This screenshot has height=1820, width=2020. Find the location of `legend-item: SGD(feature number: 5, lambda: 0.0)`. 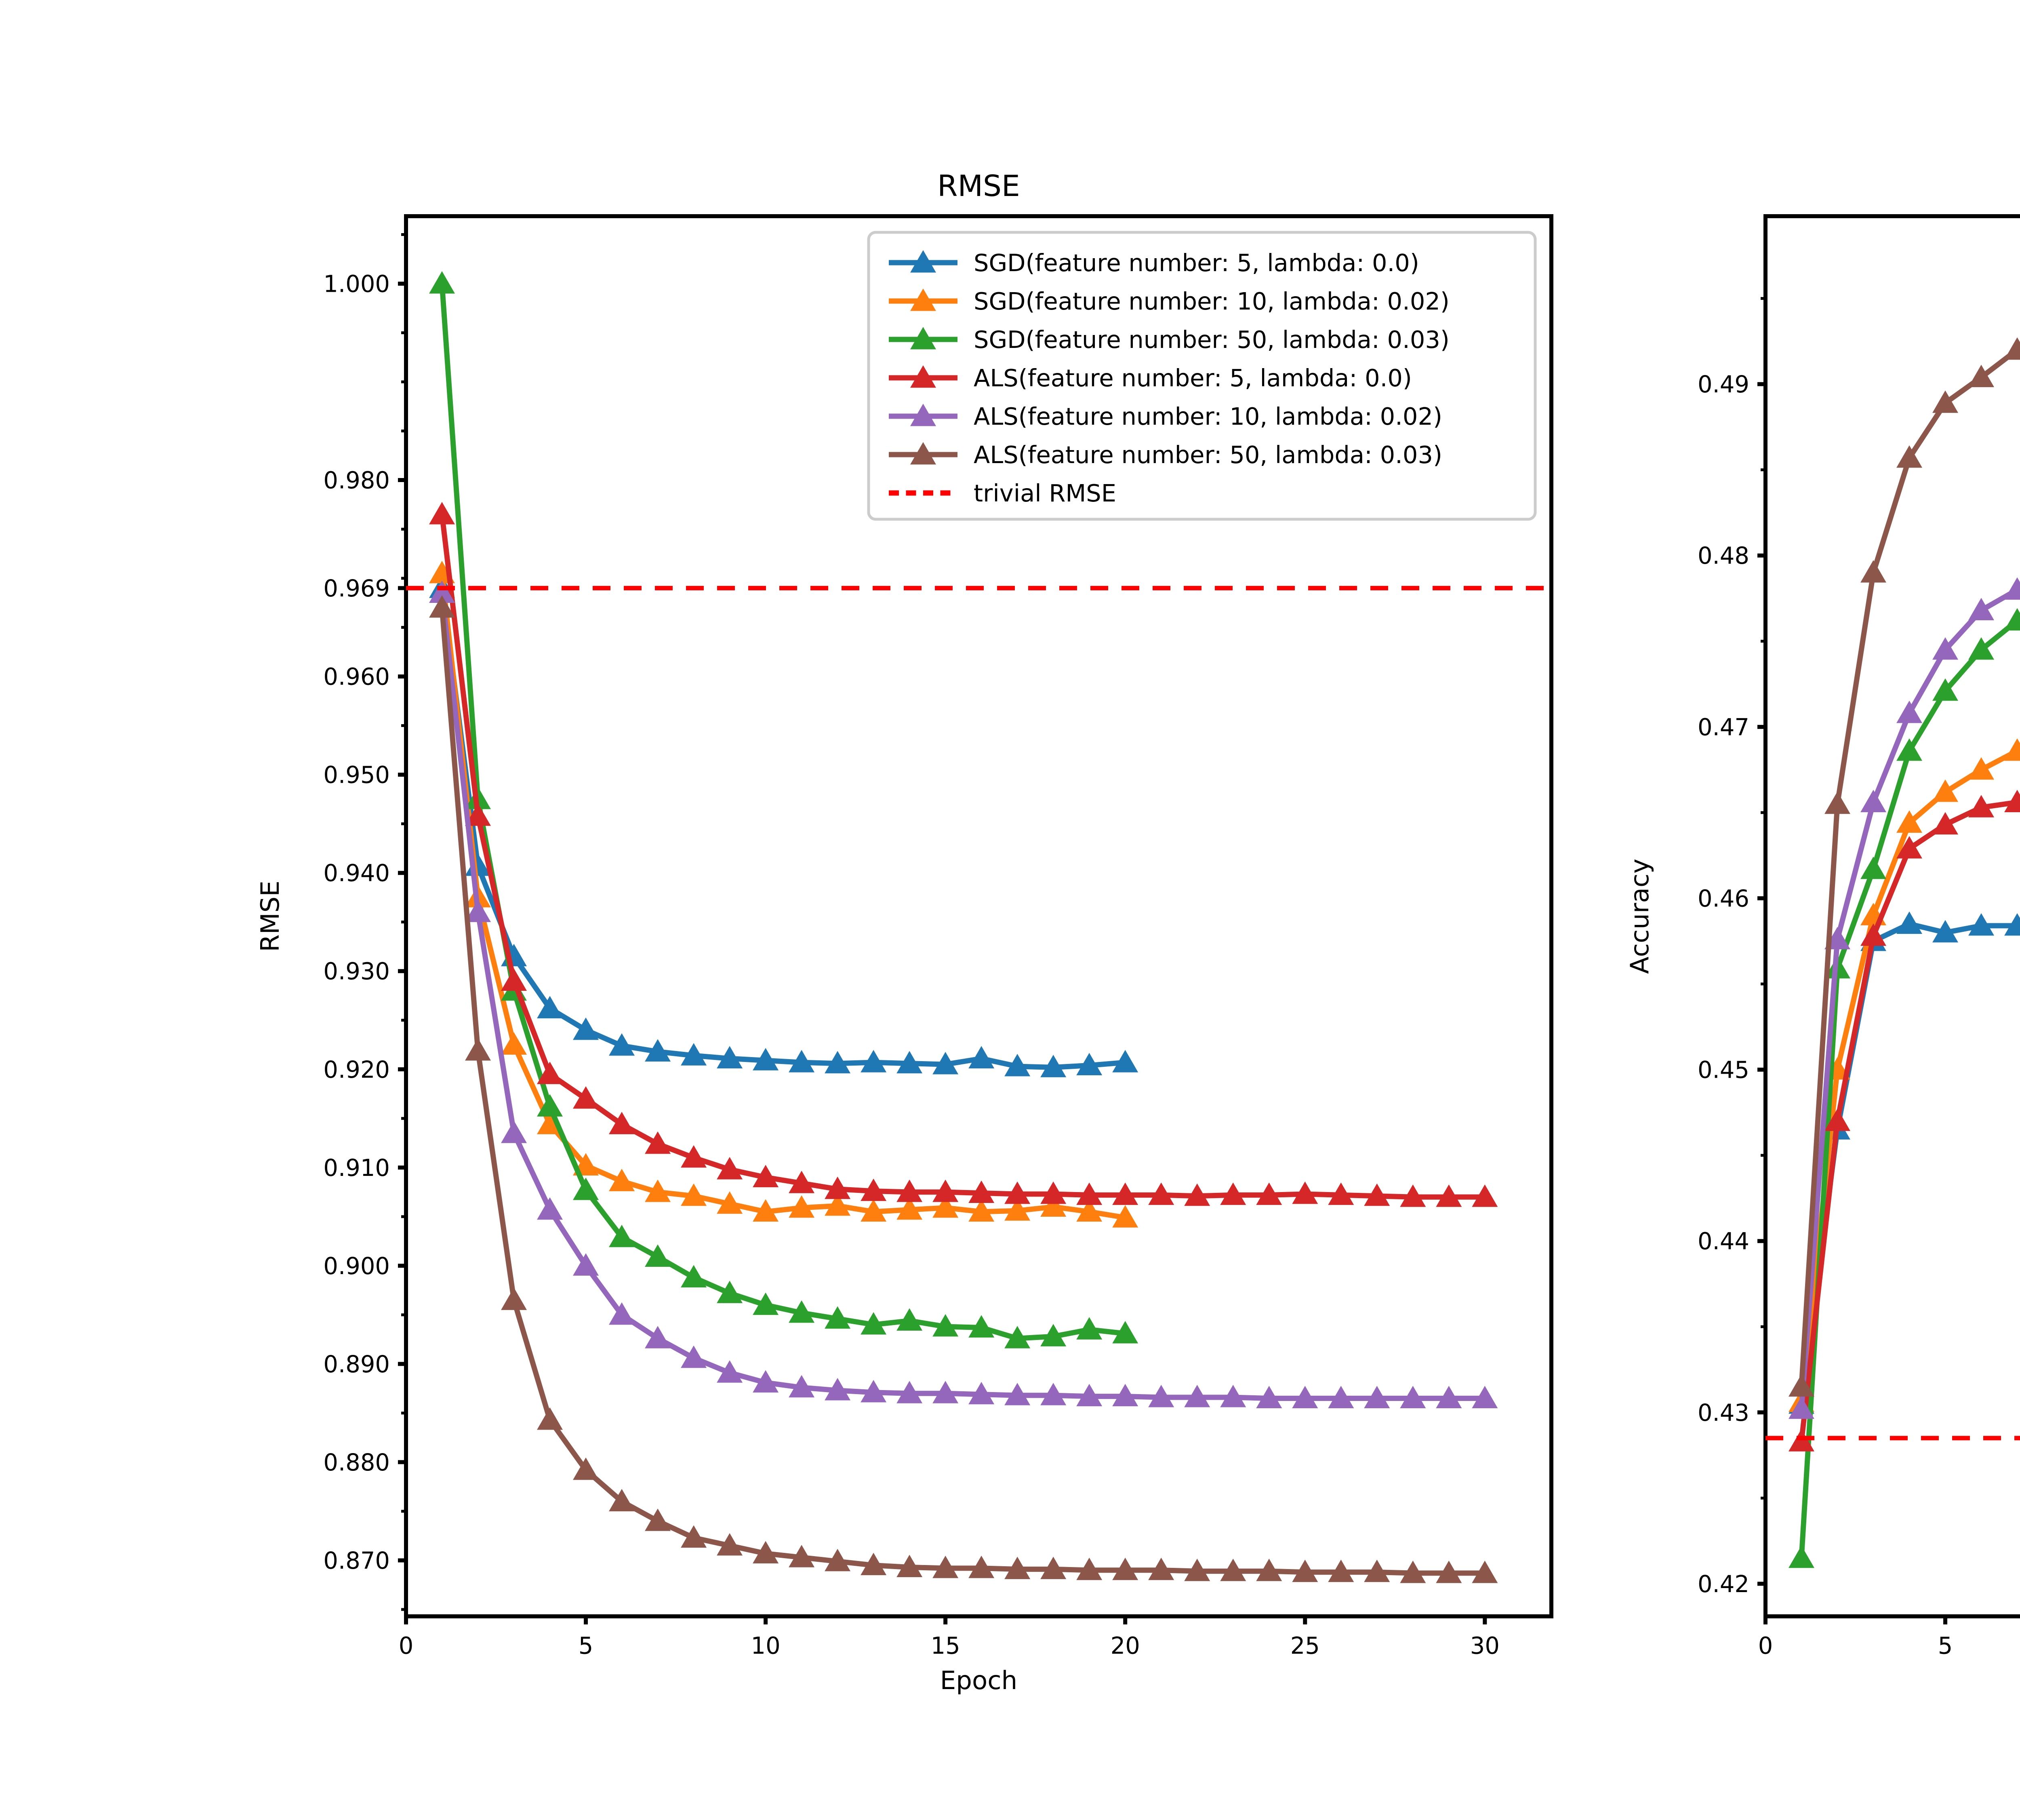

legend-item: SGD(feature number: 5, lambda: 0.0) is located at coordinates (1154, 263).